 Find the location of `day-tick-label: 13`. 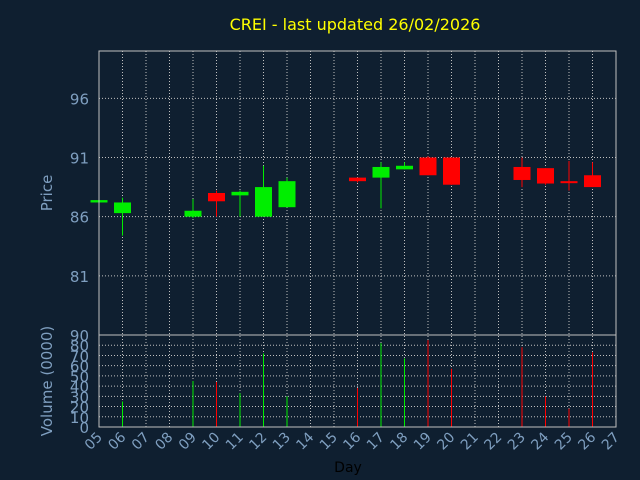

day-tick-label: 13 is located at coordinates (282, 442).